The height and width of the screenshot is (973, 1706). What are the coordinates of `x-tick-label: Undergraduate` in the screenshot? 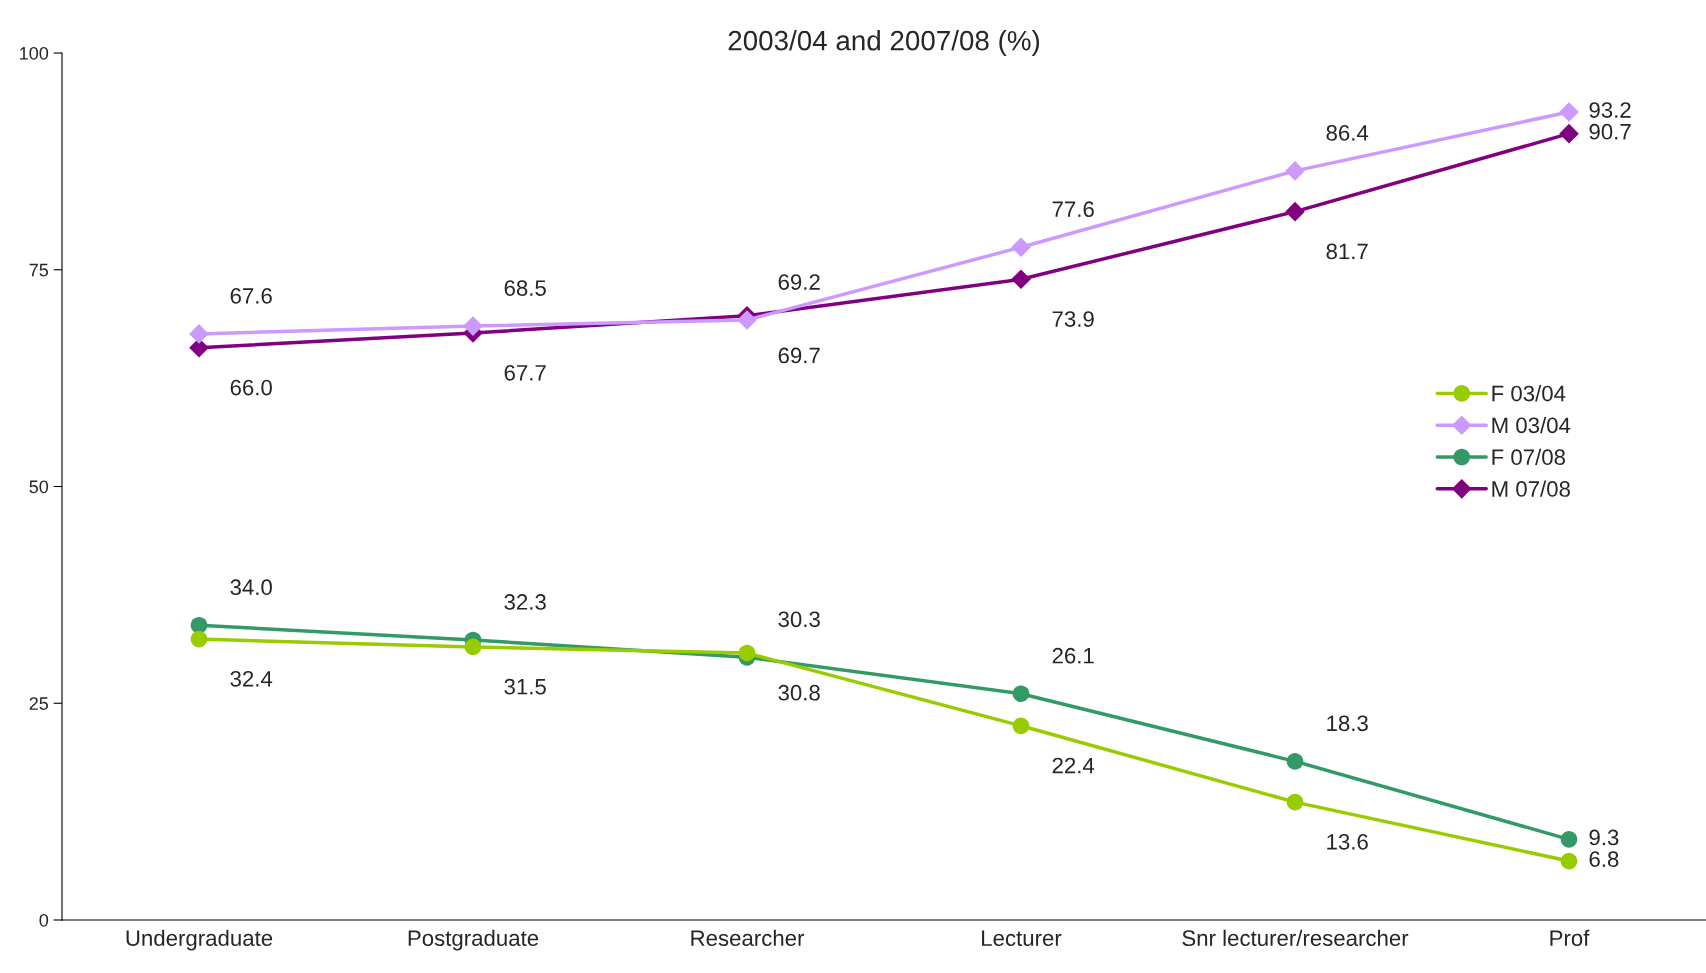 It's located at (199, 940).